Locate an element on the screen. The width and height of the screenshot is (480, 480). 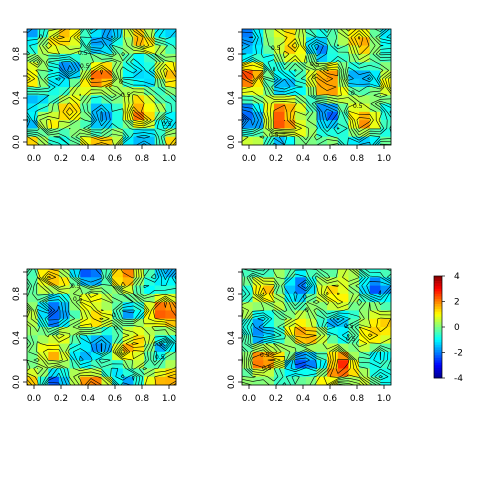
contour-label: 0.5 is located at coordinates (358, 106).